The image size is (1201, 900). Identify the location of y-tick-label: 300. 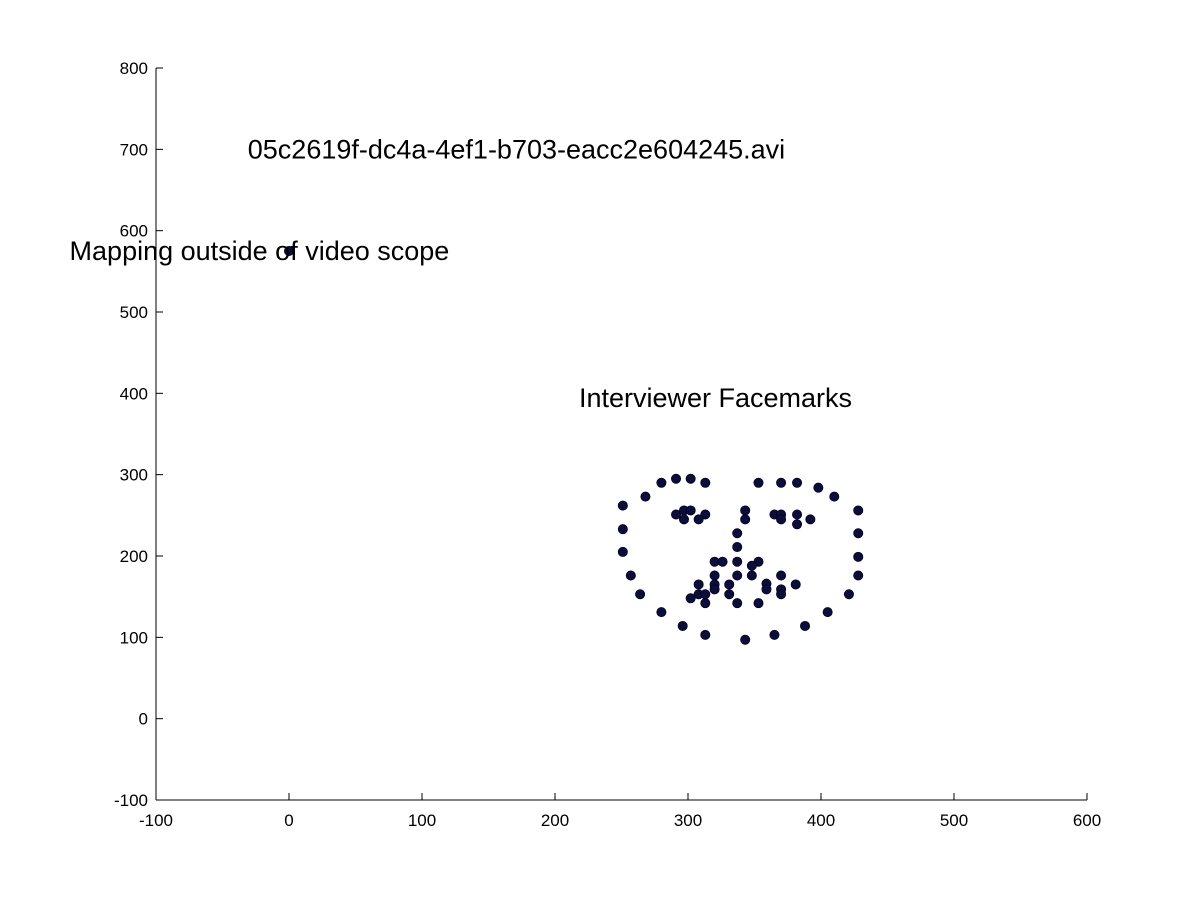
(134, 475).